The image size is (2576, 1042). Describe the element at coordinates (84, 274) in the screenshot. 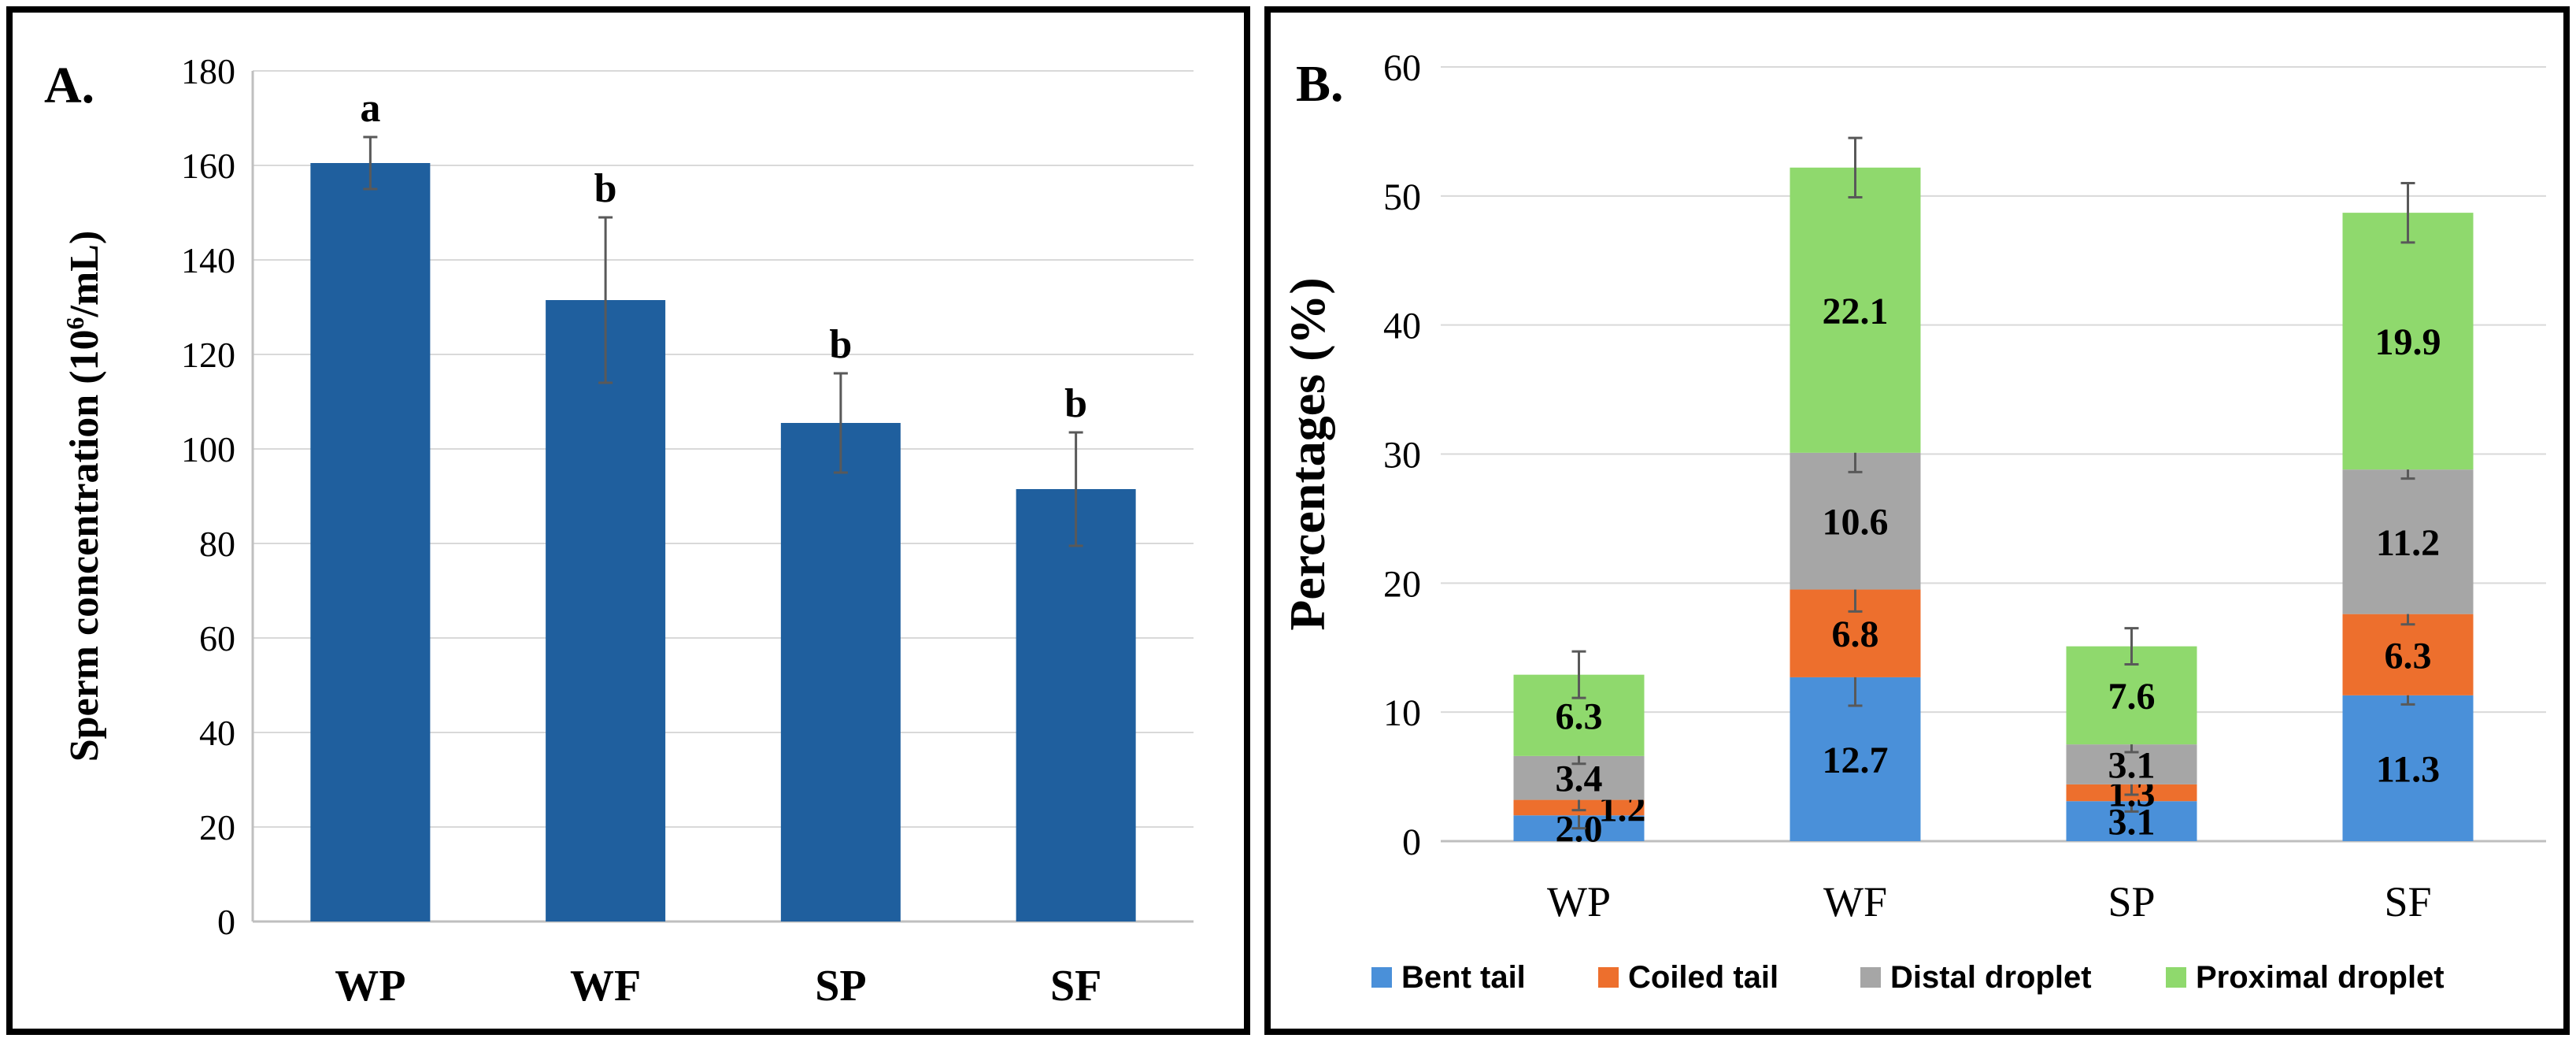

I see `y-axis-title-a-suffix: /mL)` at that location.